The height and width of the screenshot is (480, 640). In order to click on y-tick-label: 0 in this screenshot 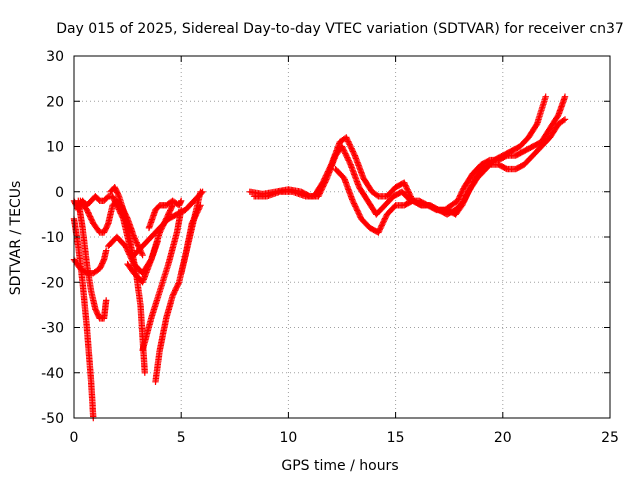, I will do `click(59, 193)`.